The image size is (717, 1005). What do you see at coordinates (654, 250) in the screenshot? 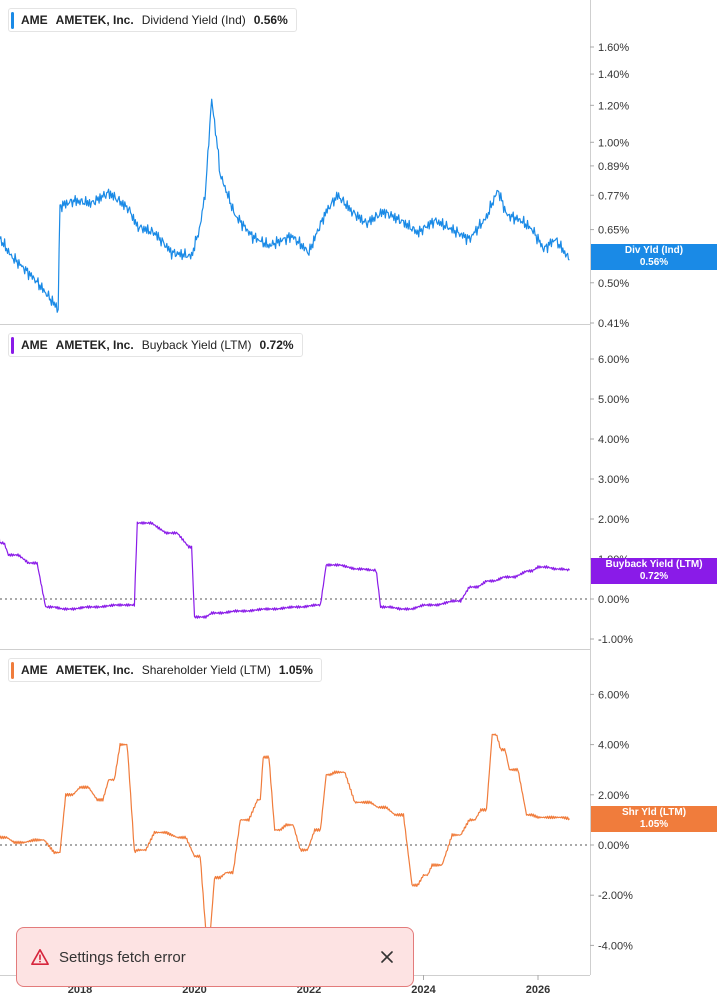
I see `value-tag-label: Div Yld (Ind)` at bounding box center [654, 250].